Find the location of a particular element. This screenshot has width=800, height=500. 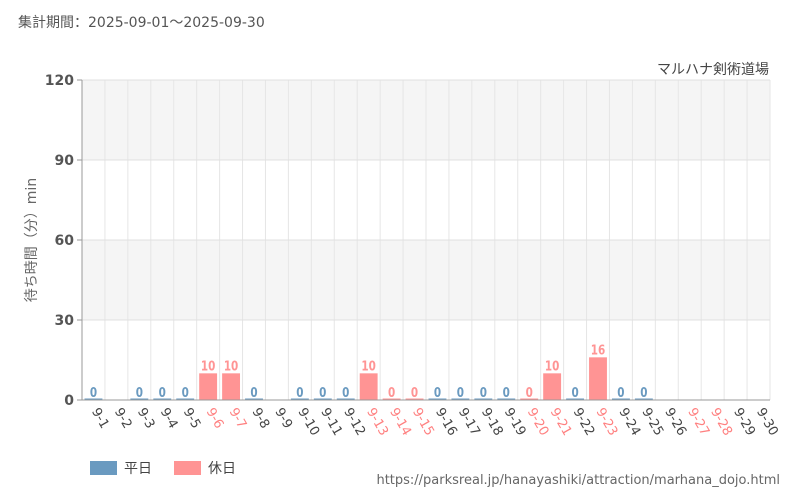

x-tick-label: 9-30 is located at coordinates (767, 422).